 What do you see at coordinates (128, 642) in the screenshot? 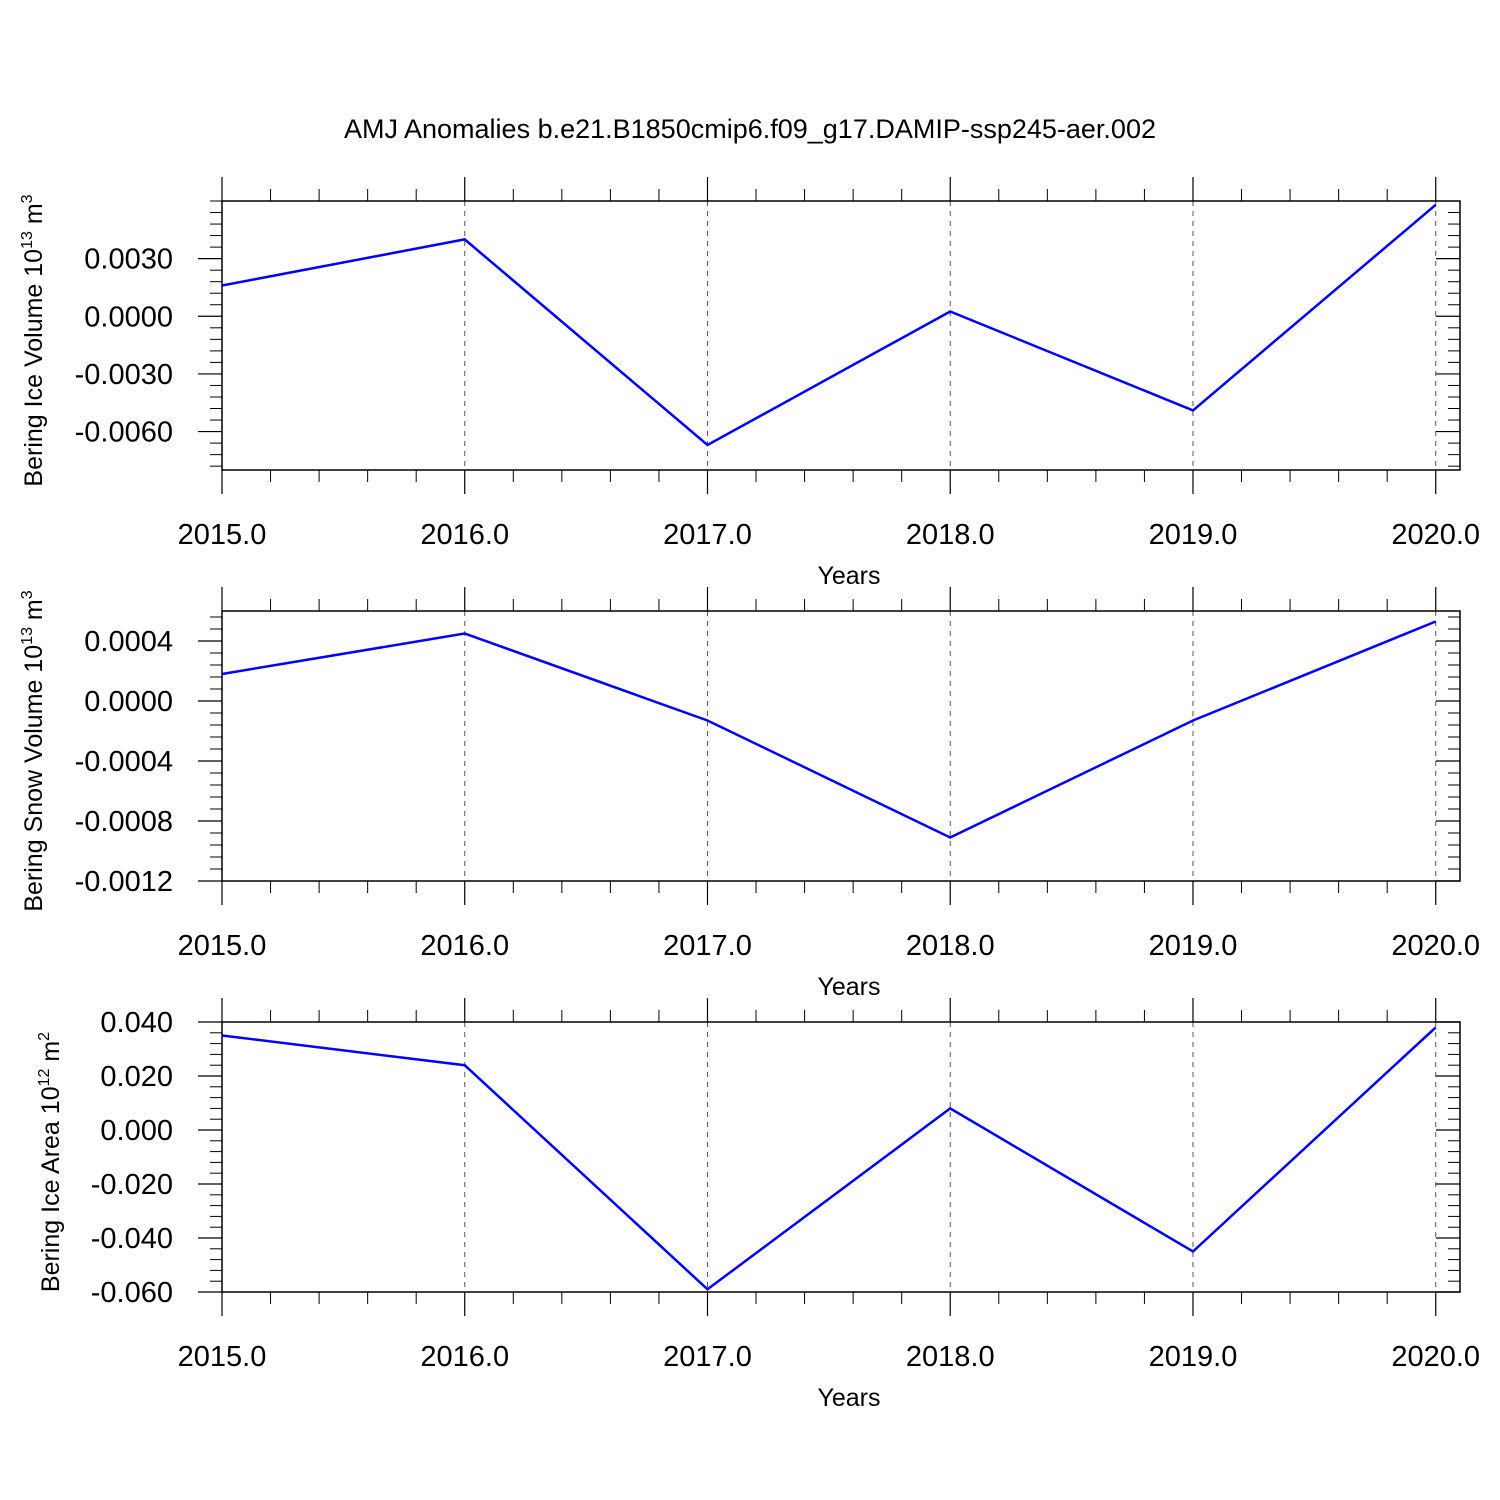
I see `y-tick-label: 0.0004` at bounding box center [128, 642].